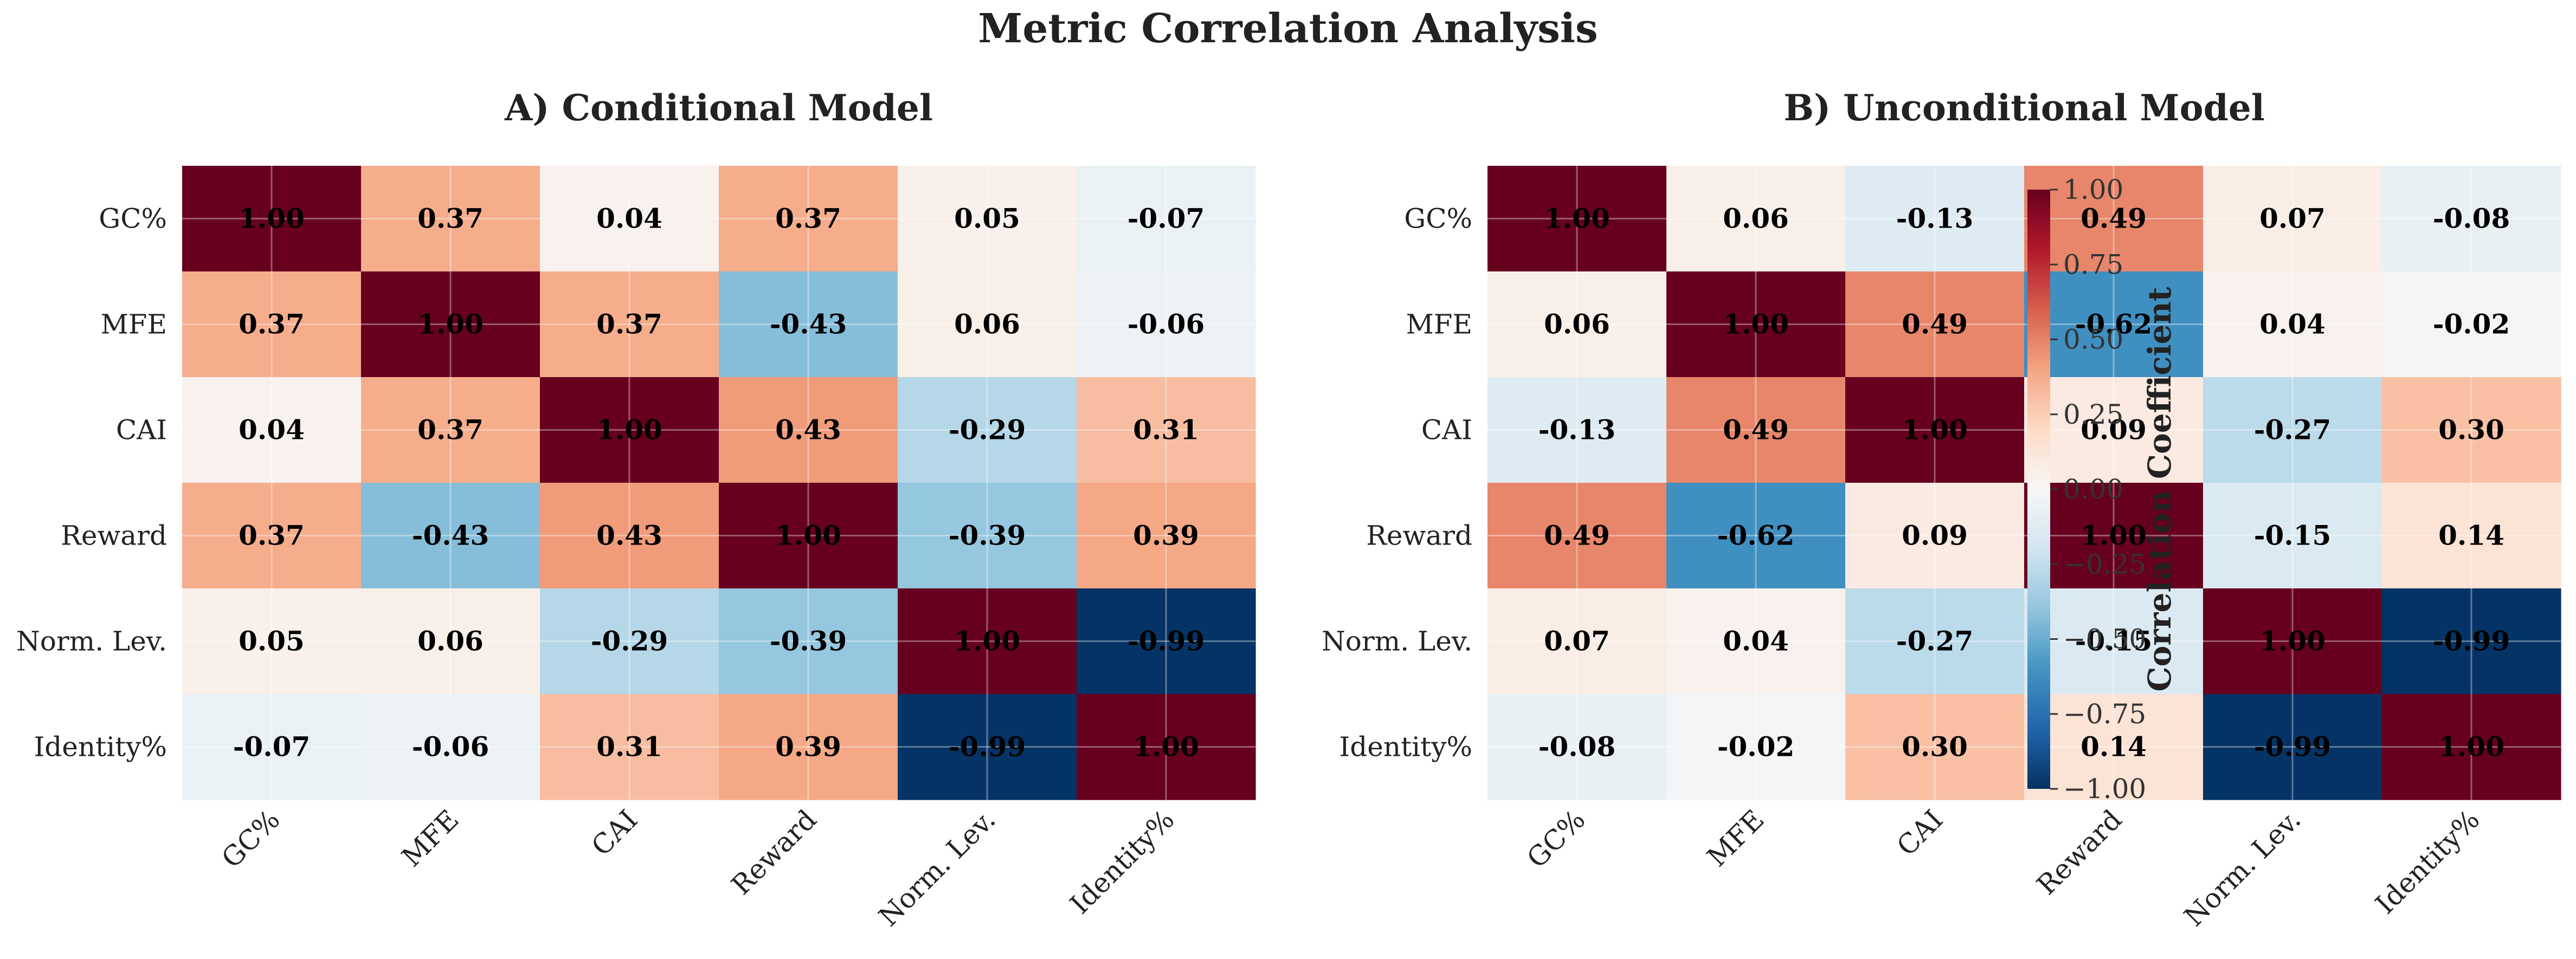  I want to click on cell-value-label: 0.05, so click(272, 641).